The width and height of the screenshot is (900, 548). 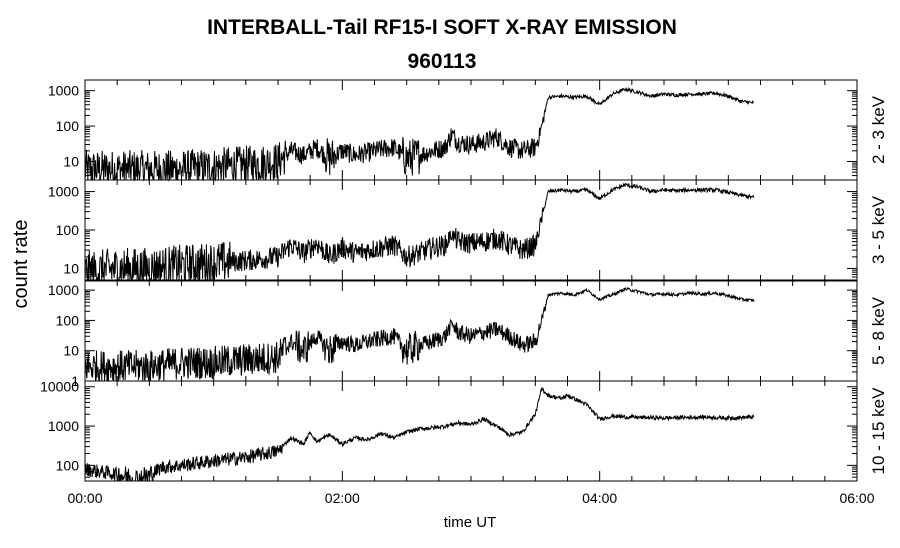 I want to click on x-tick-label: 06:00, so click(x=856, y=498).